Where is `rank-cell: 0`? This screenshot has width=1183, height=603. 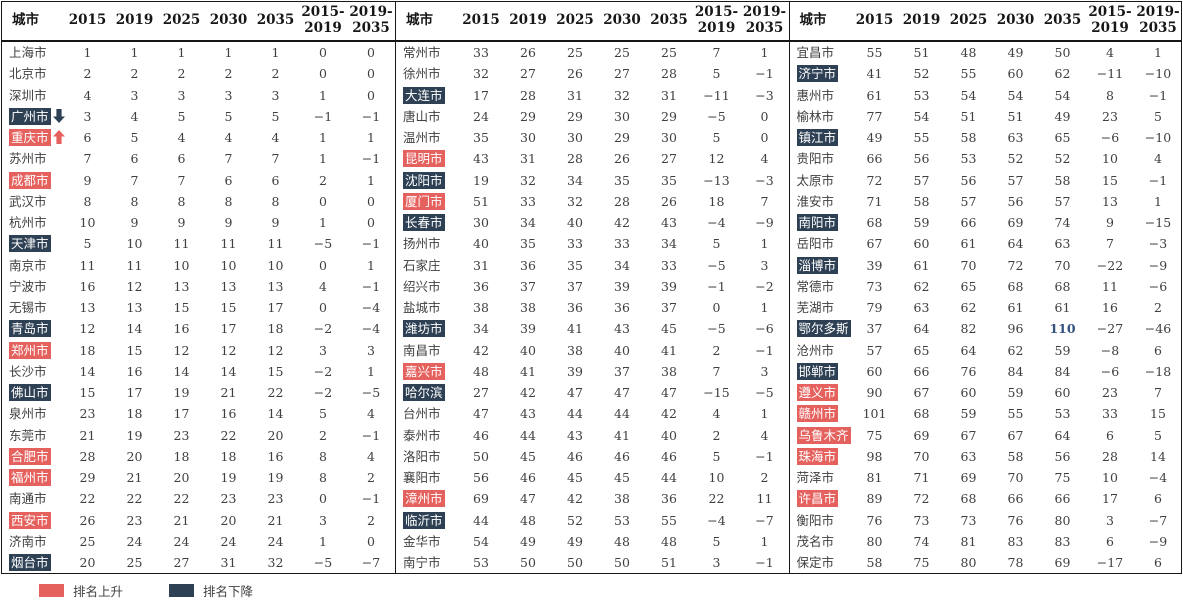
rank-cell: 0 is located at coordinates (323, 201).